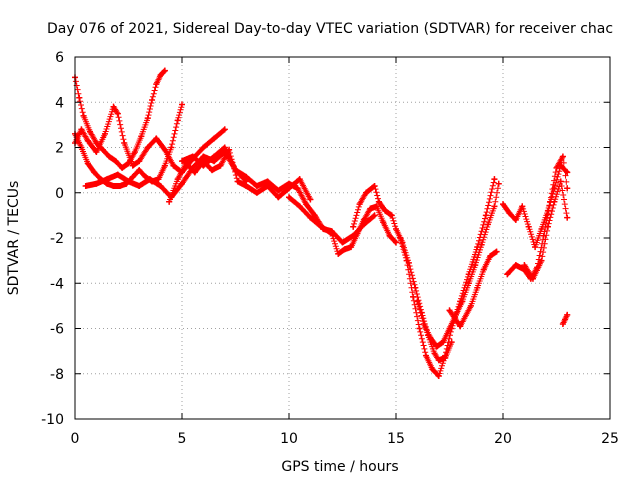  What do you see at coordinates (57, 284) in the screenshot?
I see `y-tick-label: -4` at bounding box center [57, 284].